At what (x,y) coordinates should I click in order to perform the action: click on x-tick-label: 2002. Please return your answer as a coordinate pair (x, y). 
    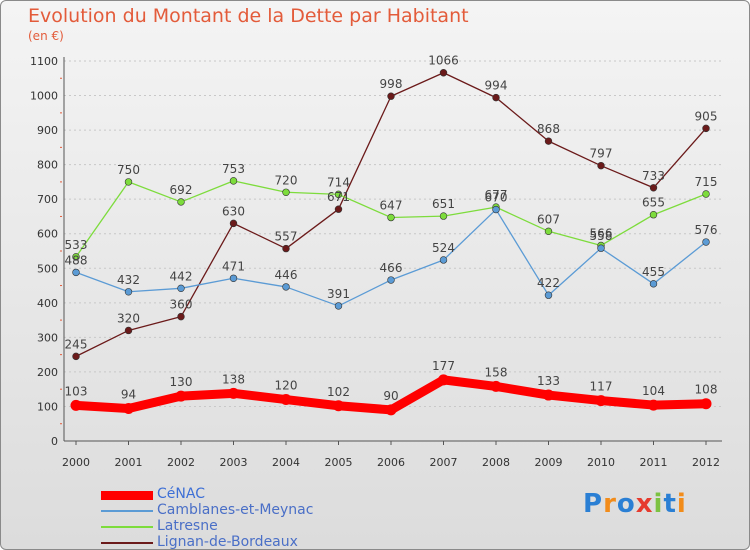
    Looking at the image, I should click on (181, 462).